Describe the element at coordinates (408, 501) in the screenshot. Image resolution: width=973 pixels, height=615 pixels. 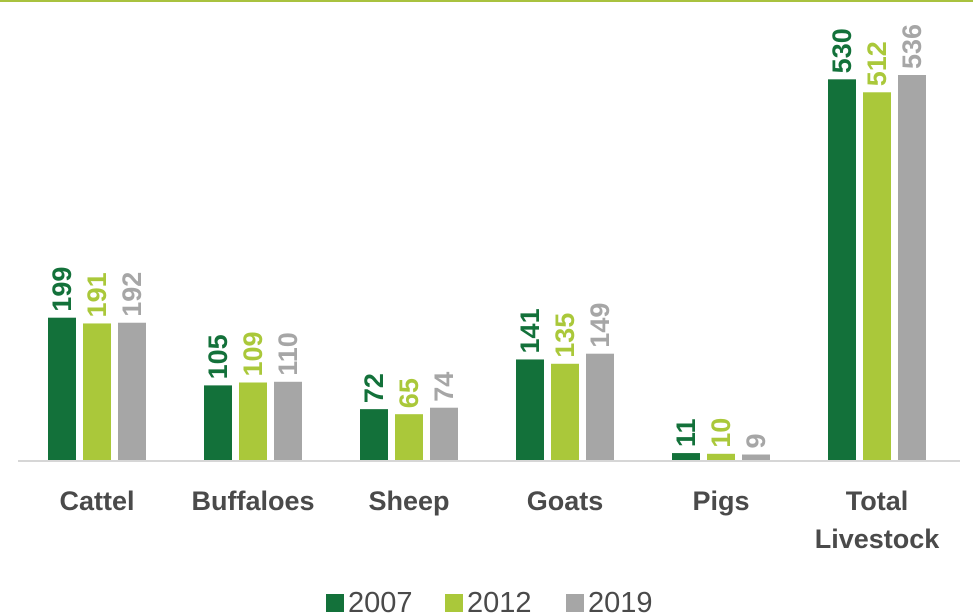
I see `category-label-2-0: Sheep` at that location.